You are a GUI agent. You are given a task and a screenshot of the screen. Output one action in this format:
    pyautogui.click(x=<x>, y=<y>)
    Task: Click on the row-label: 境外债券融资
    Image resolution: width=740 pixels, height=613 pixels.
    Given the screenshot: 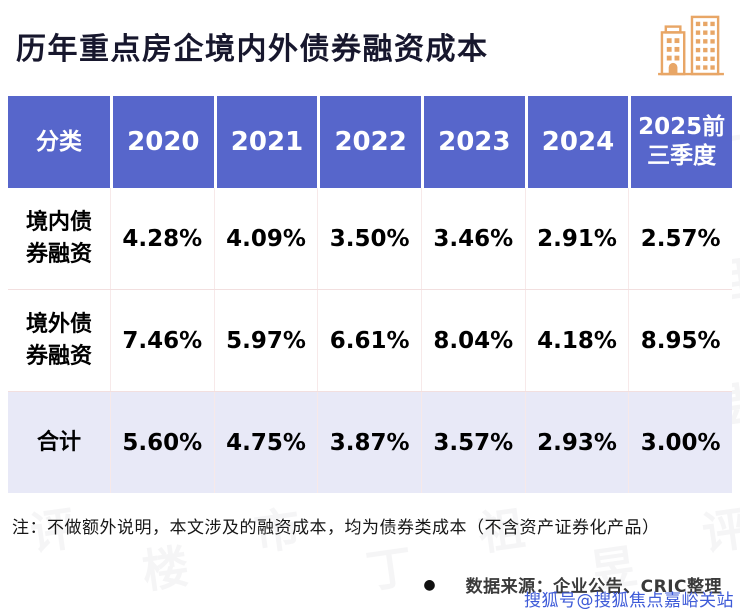 What is the action you would take?
    pyautogui.click(x=58, y=340)
    